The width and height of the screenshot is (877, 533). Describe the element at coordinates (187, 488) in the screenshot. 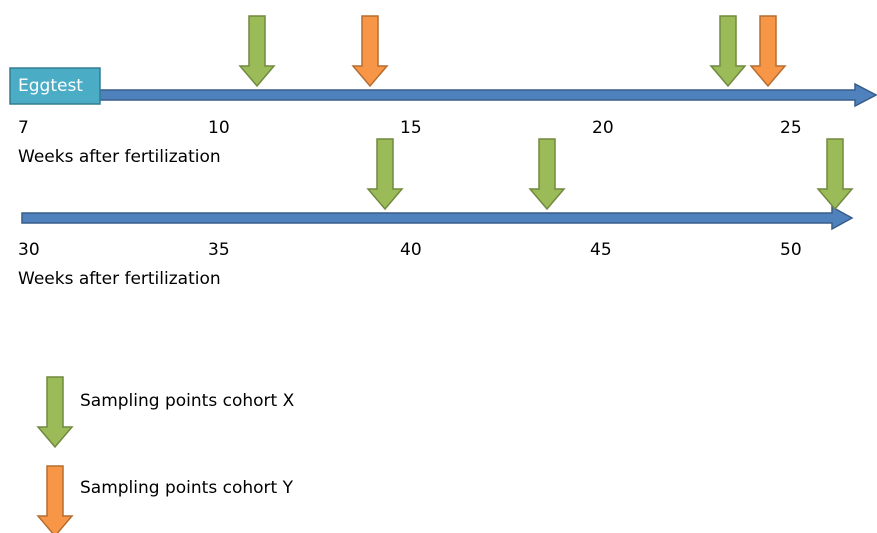

I see `legend-label: Sampling points cohort Y` at that location.